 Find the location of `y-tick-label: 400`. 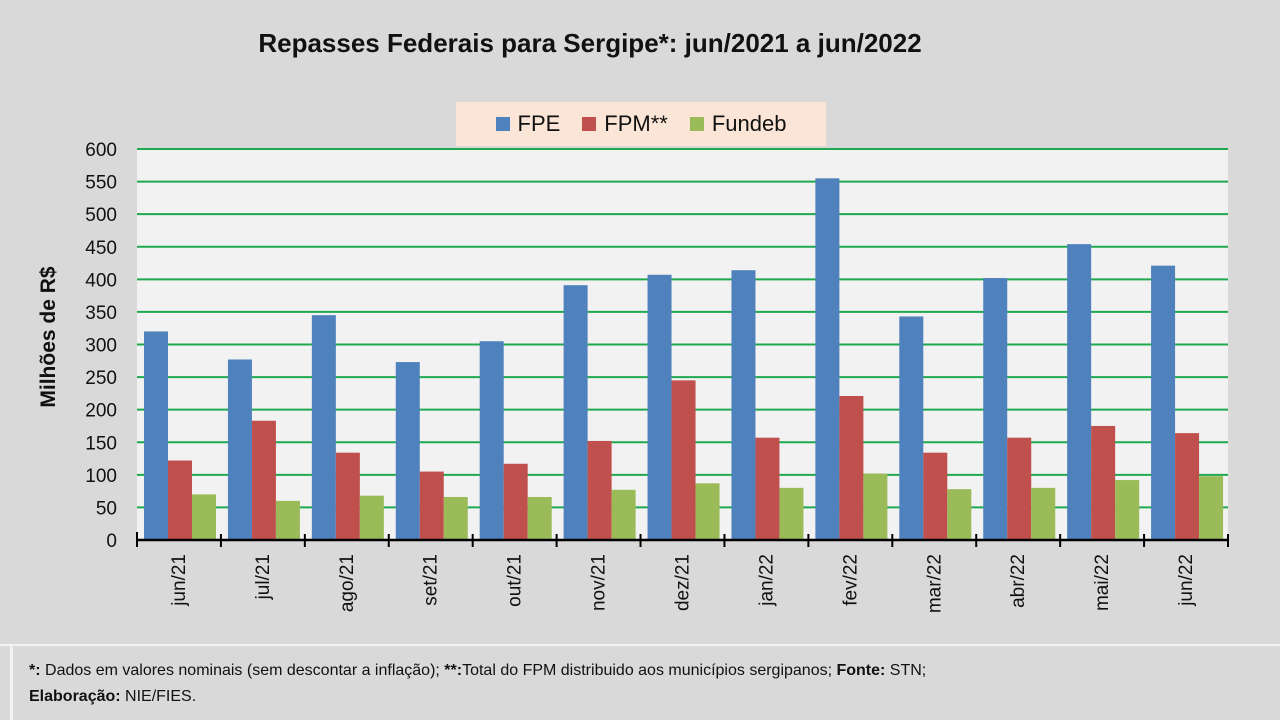

y-tick-label: 400 is located at coordinates (101, 280).